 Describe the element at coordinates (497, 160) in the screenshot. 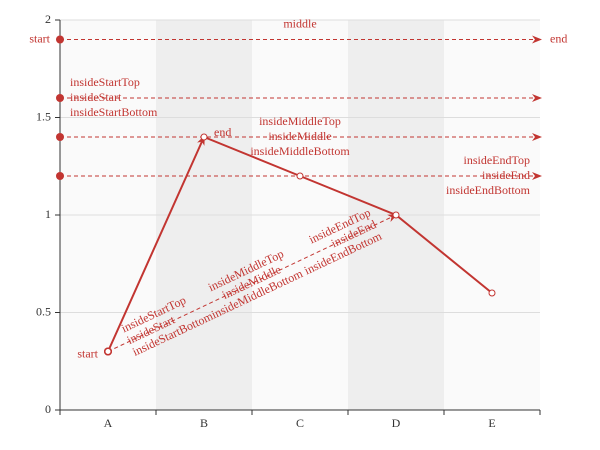

I see `label-insideEndTop-h: insideEndTop` at that location.